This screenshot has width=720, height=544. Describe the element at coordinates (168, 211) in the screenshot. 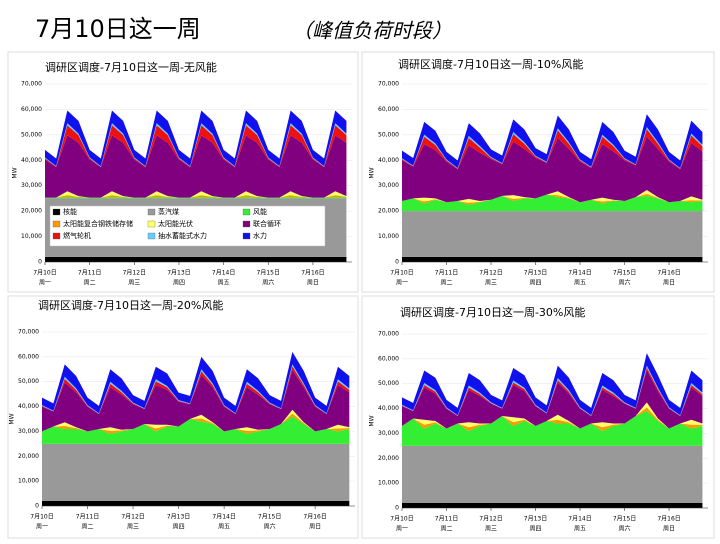

I see `legend-label: 蒸汽煤` at that location.